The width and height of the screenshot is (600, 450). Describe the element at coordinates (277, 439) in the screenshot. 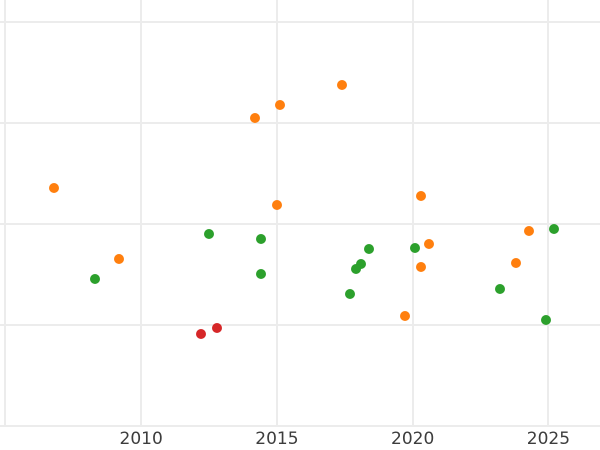

I see `x-axis-tick-label: 2015` at that location.